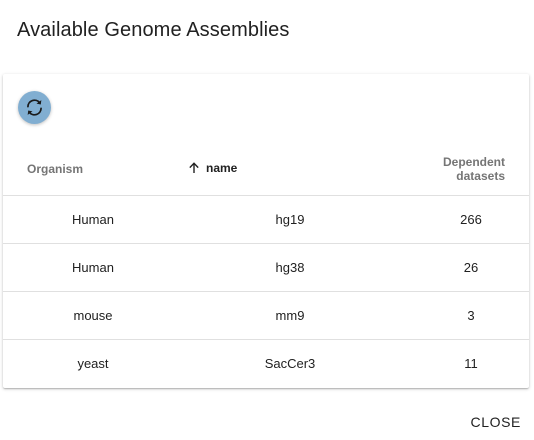 The height and width of the screenshot is (440, 534). I want to click on column-header-organism: Organism, so click(93, 169).